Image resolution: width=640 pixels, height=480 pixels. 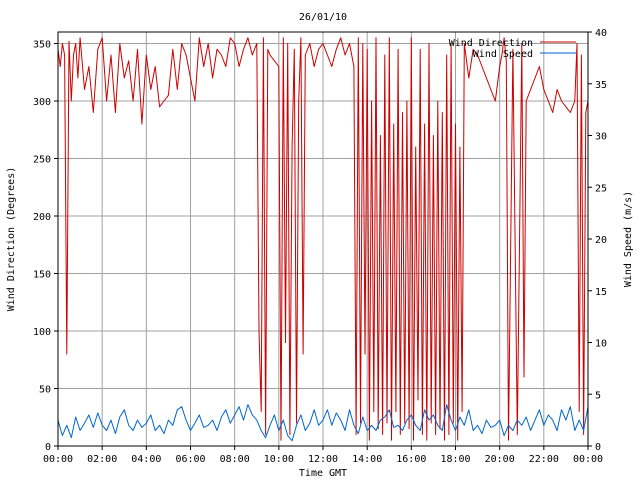 What do you see at coordinates (45, 390) in the screenshot?
I see `left-tick-label: 50` at bounding box center [45, 390].